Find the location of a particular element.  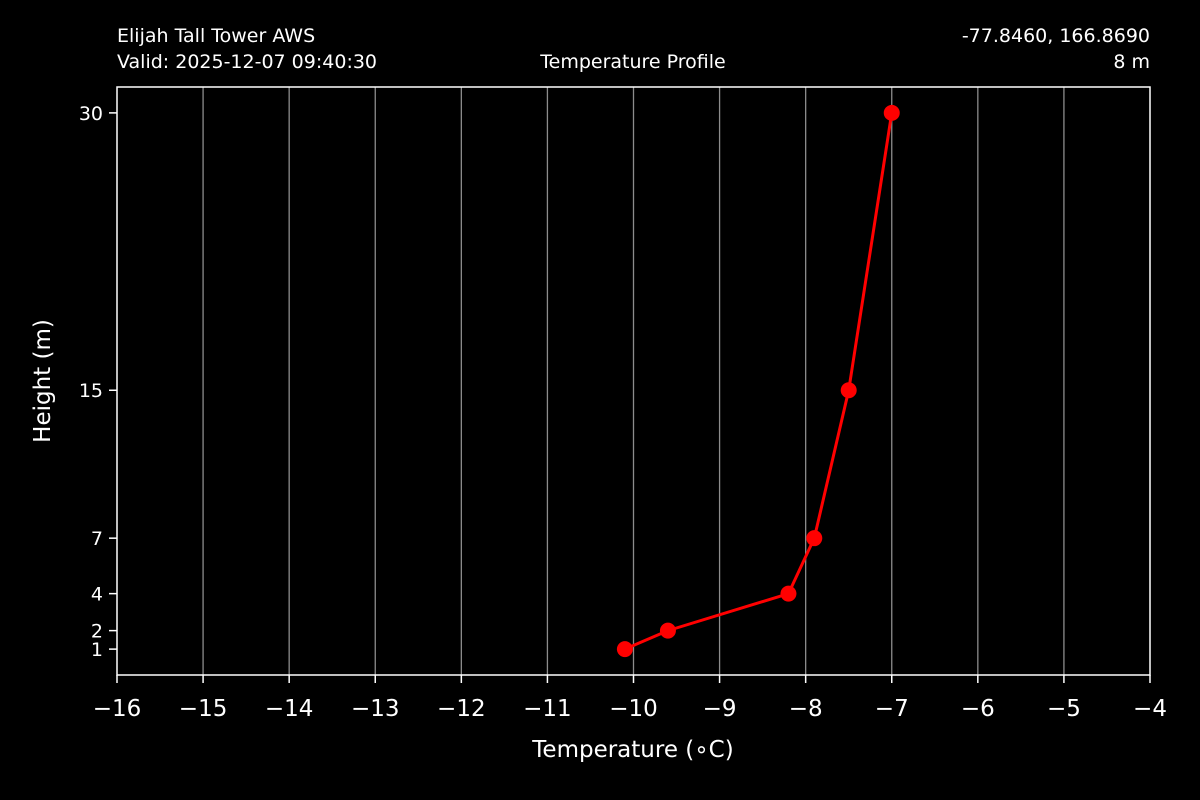

x-tick-label: −16 is located at coordinates (117, 709).